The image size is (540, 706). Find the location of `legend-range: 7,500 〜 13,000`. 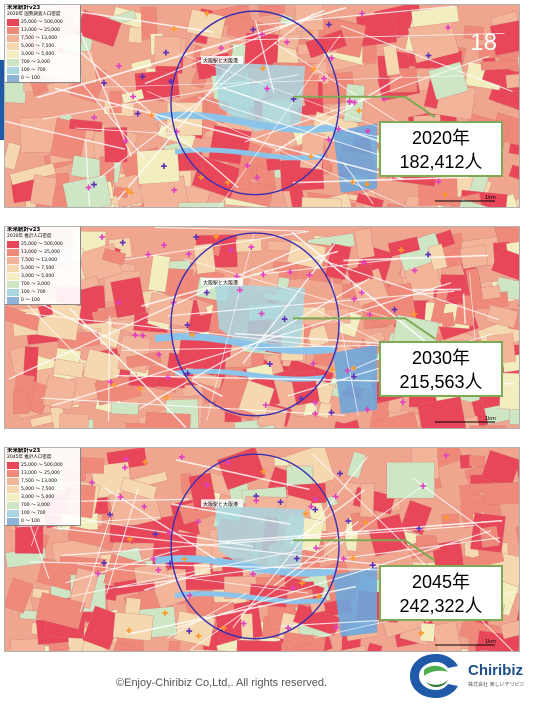

legend-range: 7,500 〜 13,000 is located at coordinates (39, 38).